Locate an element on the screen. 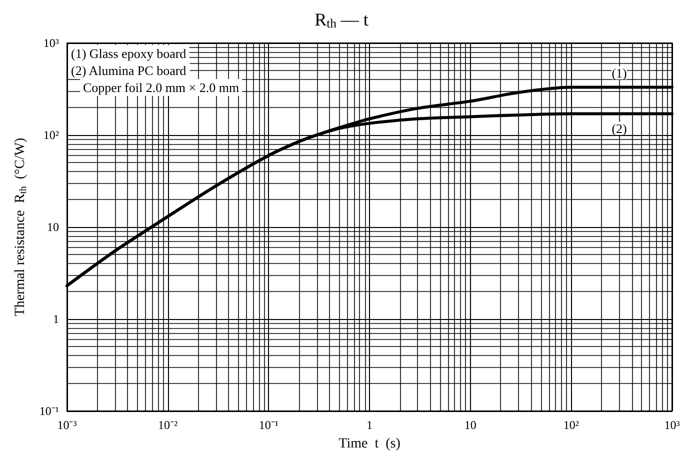 The width and height of the screenshot is (683, 473). x-tick-label: 10⁻¹ is located at coordinates (268, 425).